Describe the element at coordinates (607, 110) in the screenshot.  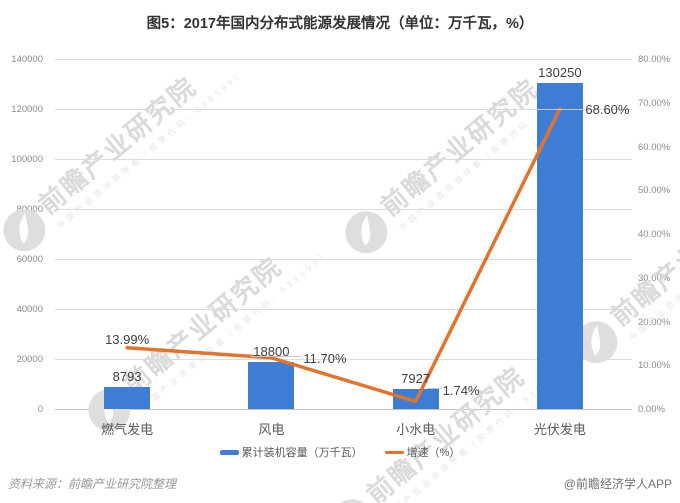
I see `line-value-label: 68.60%` at that location.